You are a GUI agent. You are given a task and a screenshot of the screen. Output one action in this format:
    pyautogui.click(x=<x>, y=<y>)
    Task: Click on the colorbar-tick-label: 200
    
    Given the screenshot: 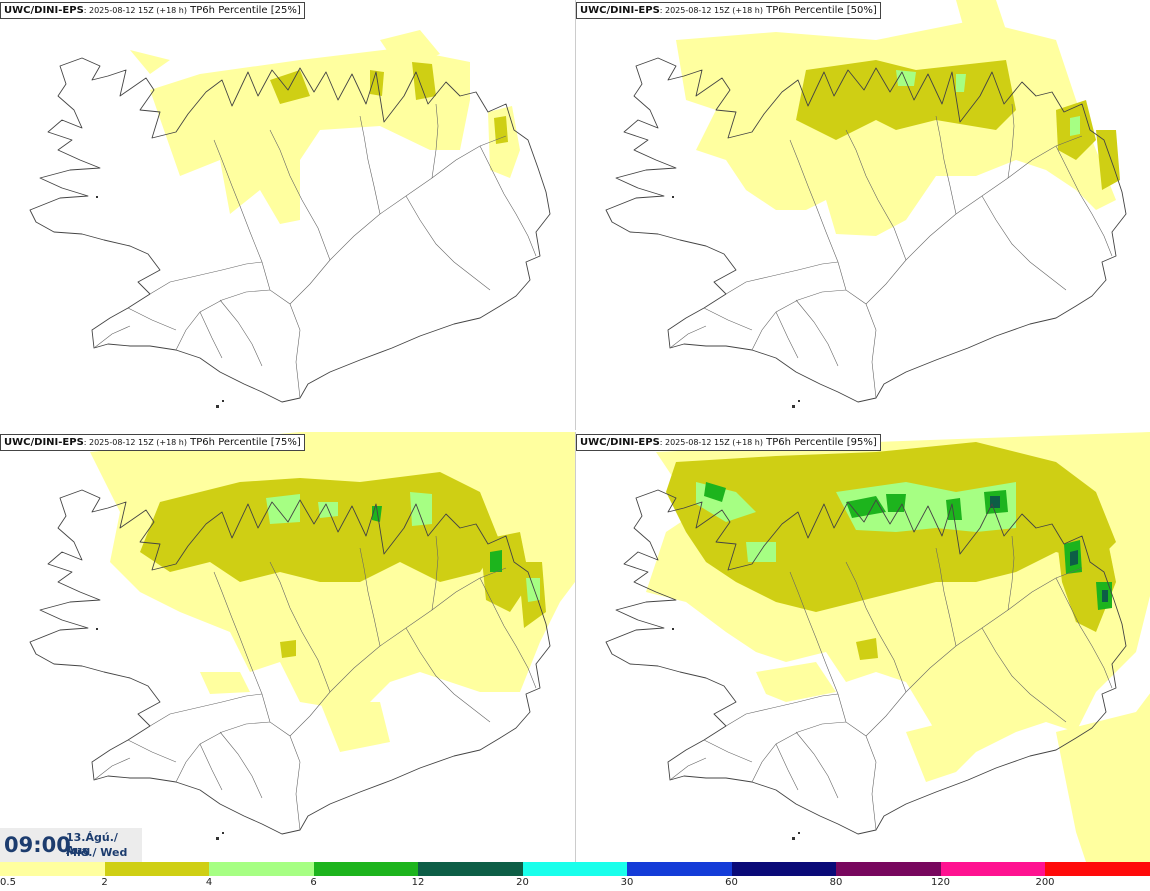 What is the action you would take?
    pyautogui.click(x=1045, y=882)
    